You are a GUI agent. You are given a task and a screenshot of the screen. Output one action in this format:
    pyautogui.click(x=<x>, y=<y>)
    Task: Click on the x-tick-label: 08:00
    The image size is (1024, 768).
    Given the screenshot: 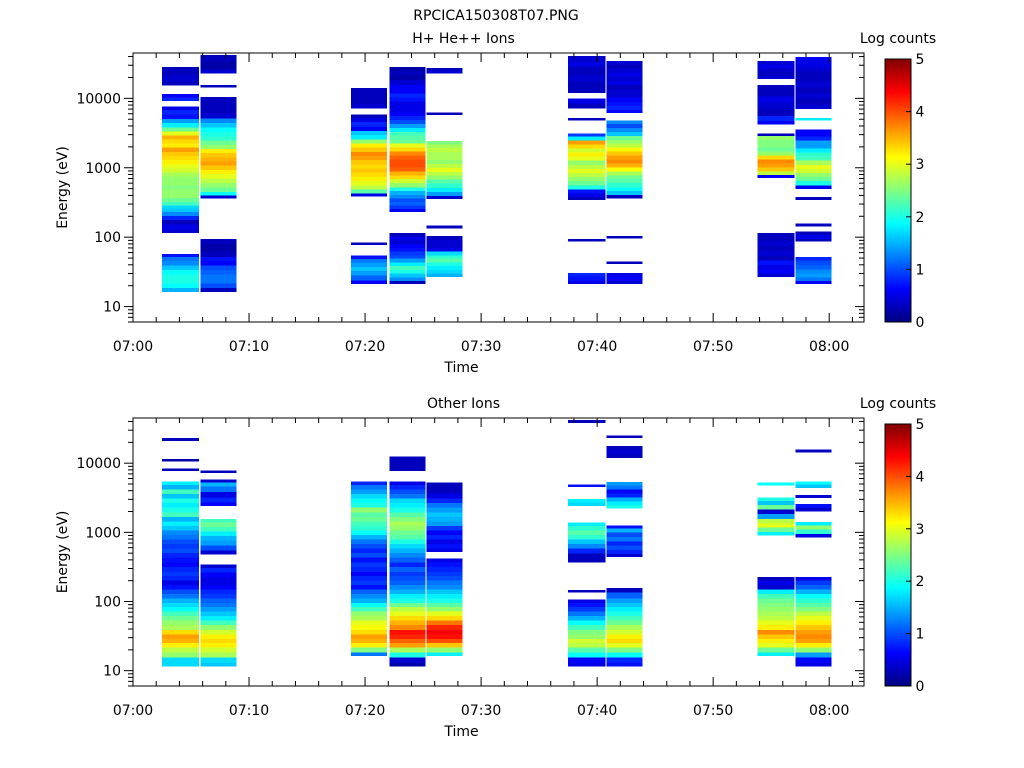 What is the action you would take?
    pyautogui.click(x=829, y=711)
    